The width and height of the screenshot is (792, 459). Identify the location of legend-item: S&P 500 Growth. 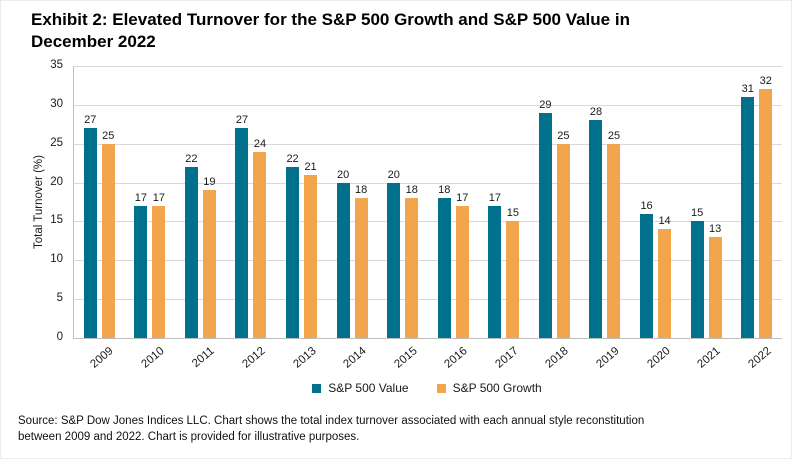
(489, 388).